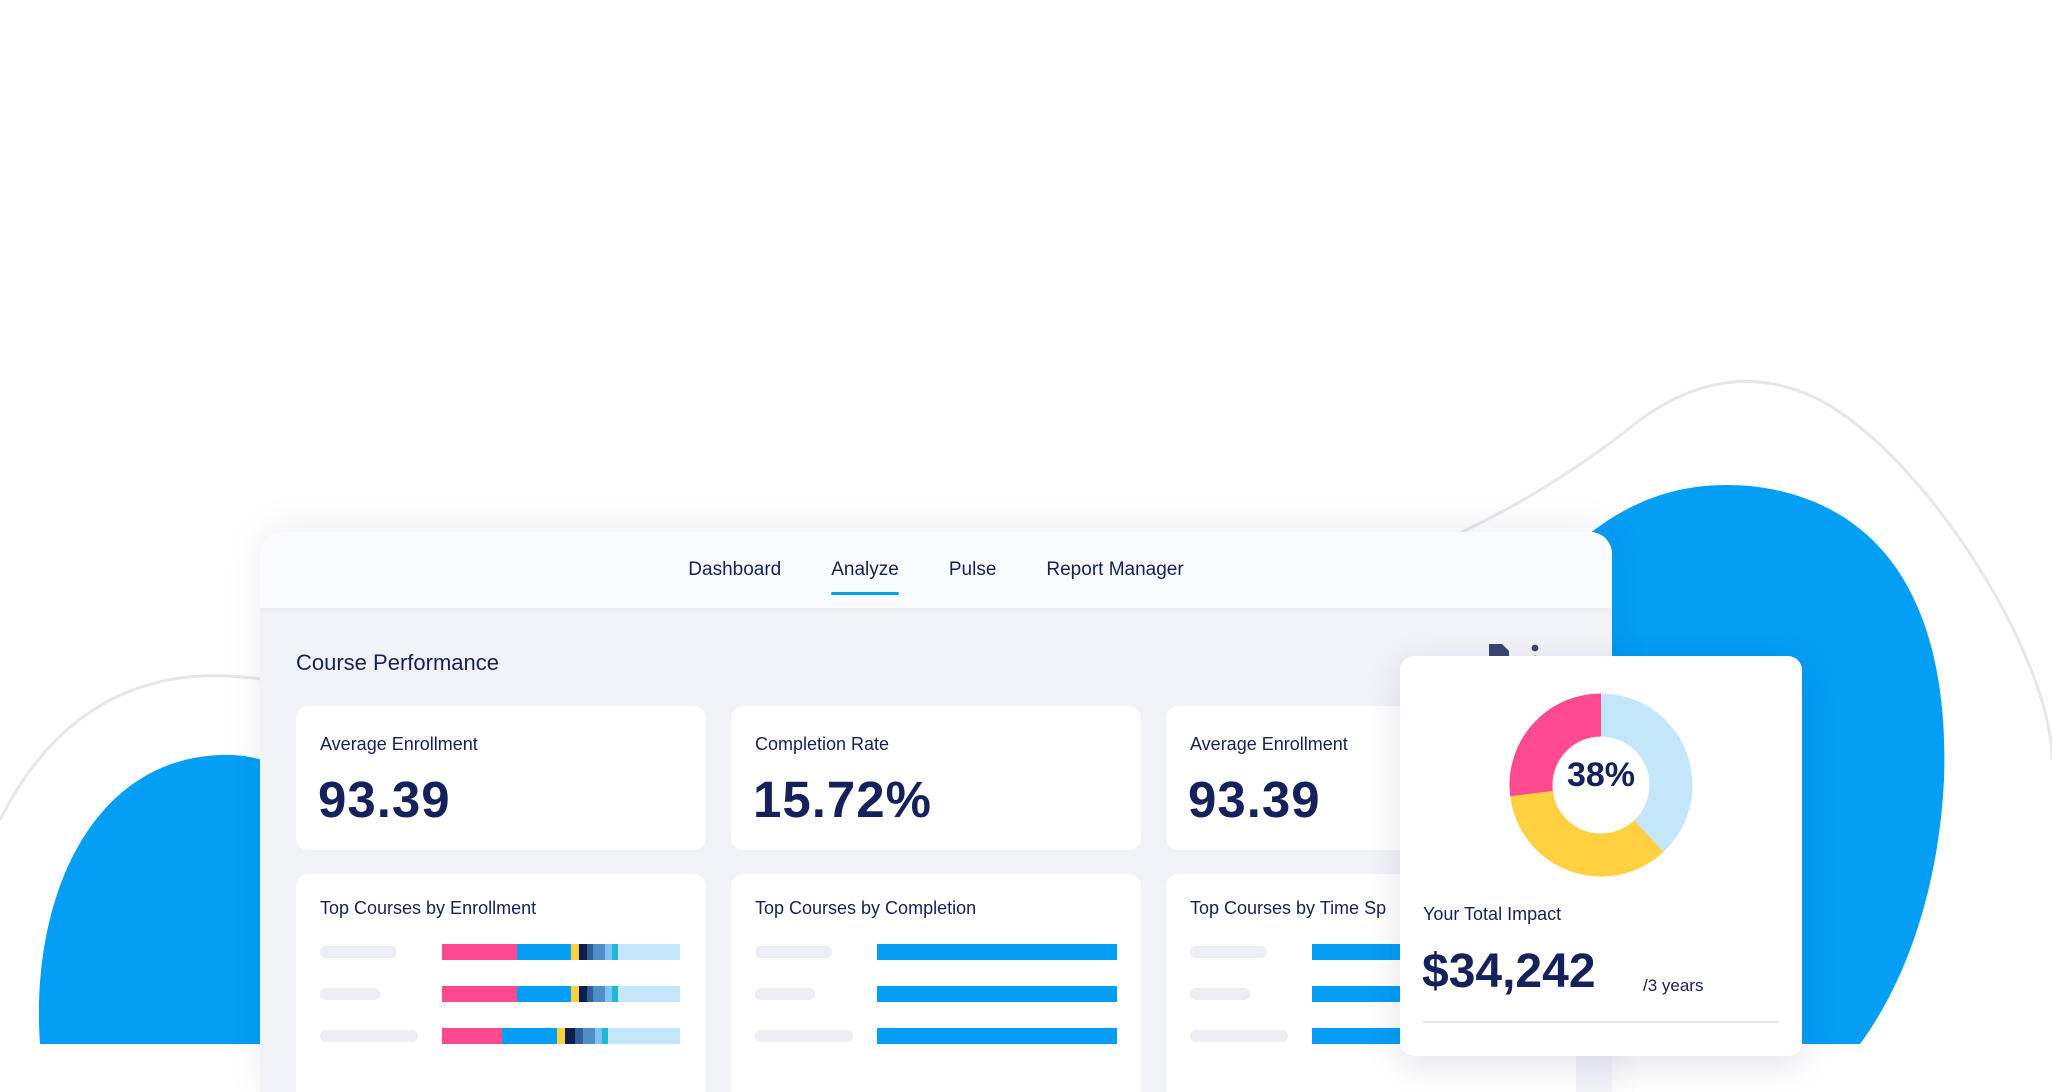 Image resolution: width=2052 pixels, height=1092 pixels. I want to click on tab-analyze: Analyze, so click(865, 574).